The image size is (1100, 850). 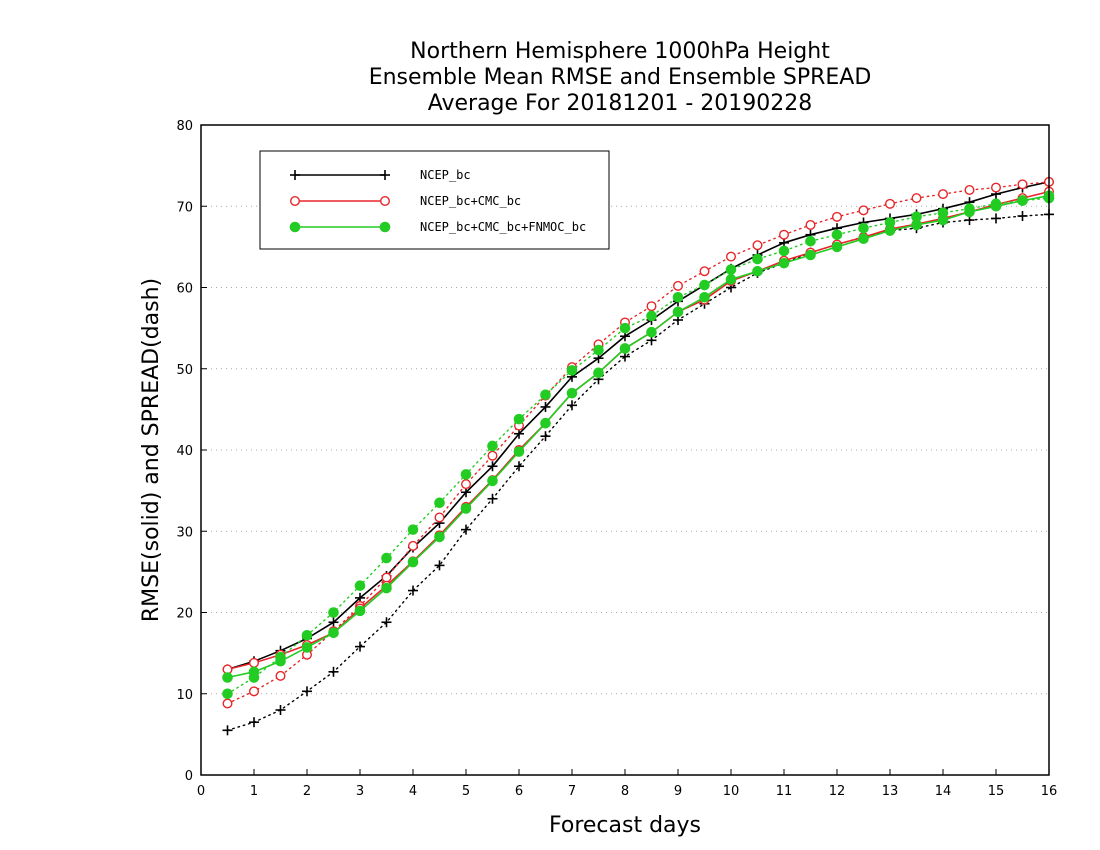 What do you see at coordinates (784, 791) in the screenshot?
I see `x-tick-label: 11` at bounding box center [784, 791].